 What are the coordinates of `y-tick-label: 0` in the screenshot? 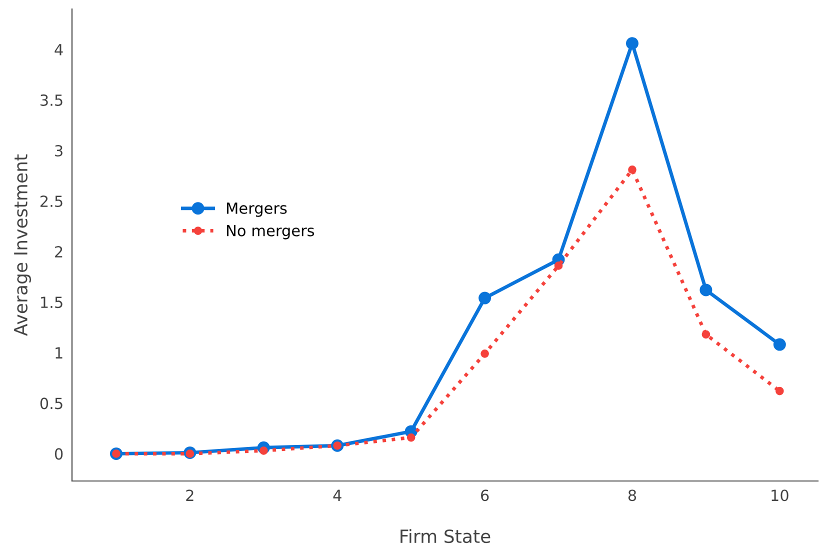 It's located at (58, 454).